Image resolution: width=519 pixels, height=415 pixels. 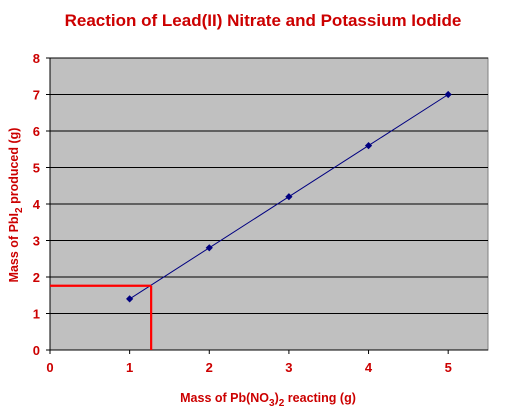 What do you see at coordinates (288, 367) in the screenshot?
I see `x-tick-label: 3` at bounding box center [288, 367].